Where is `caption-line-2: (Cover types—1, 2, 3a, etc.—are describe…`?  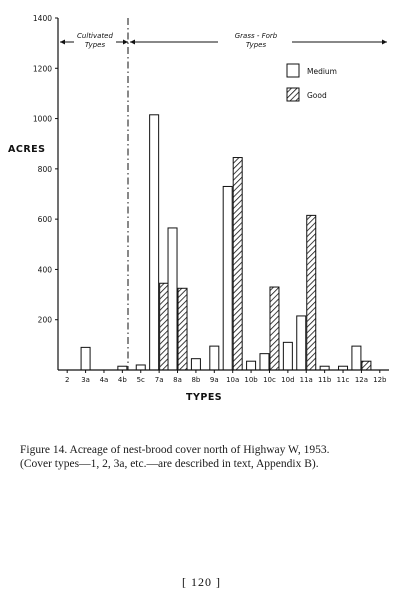
caption-line-2: (Cover types—1, 2, 3a, etc.—are describe… is located at coordinates (169, 464).